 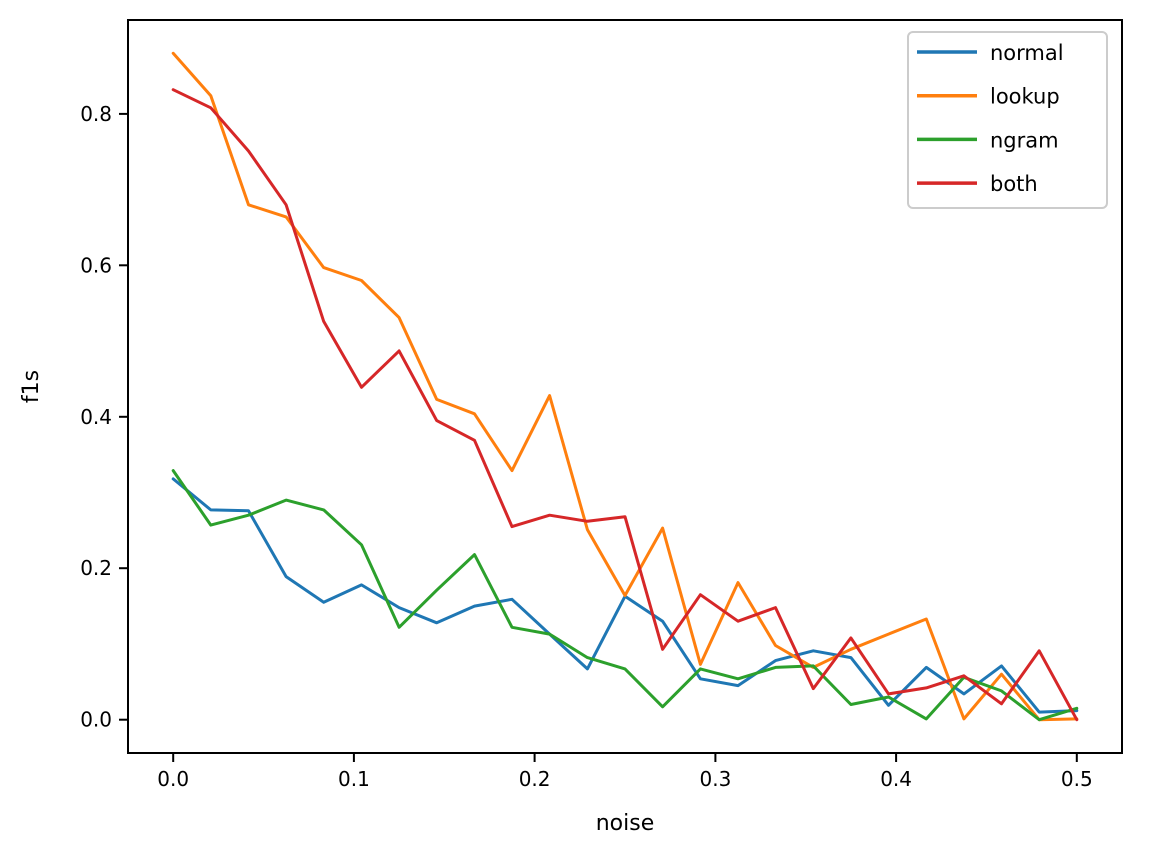 I want to click on y-axis-label: f1s, so click(x=31, y=386).